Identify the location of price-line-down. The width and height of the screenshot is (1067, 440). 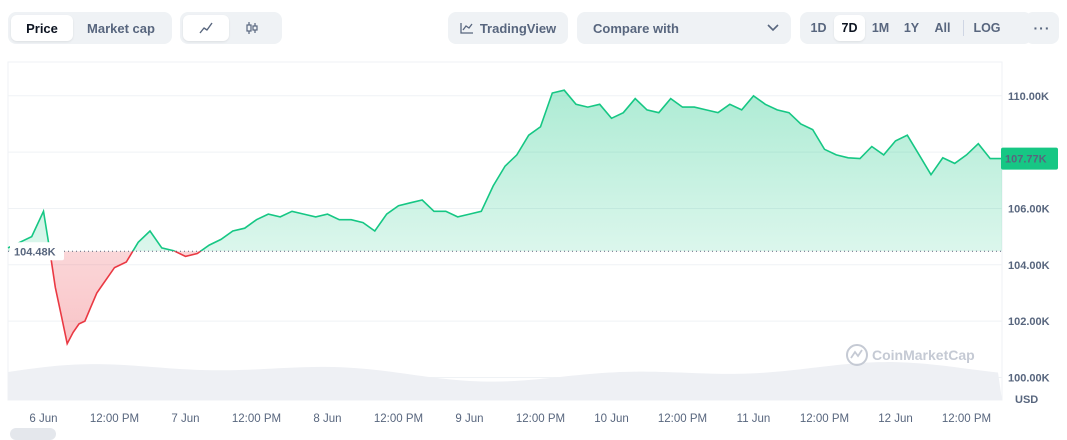
(125, 299).